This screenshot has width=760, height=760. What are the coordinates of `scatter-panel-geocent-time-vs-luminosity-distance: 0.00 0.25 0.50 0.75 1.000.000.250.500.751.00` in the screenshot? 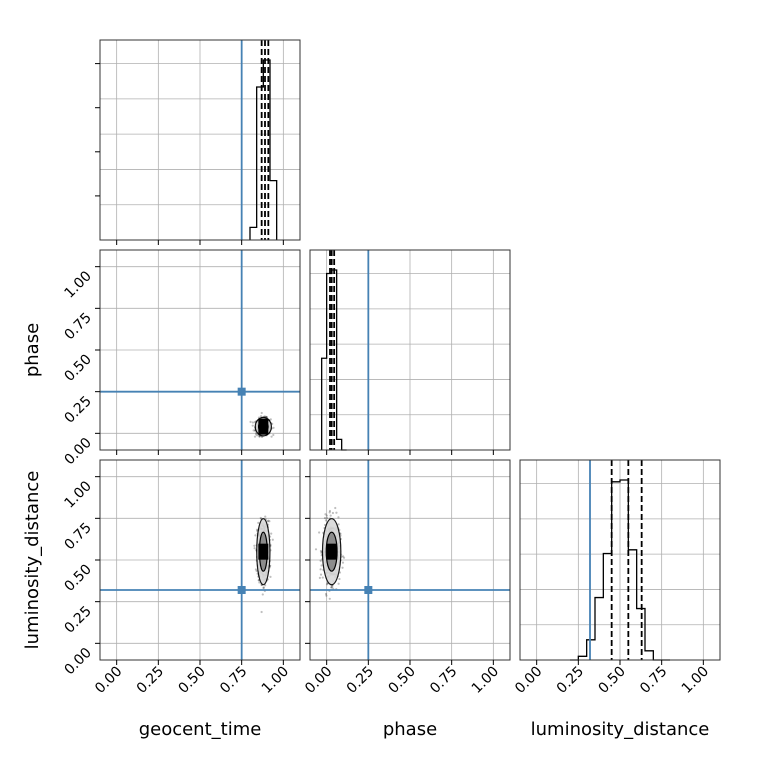 It's located at (181, 578).